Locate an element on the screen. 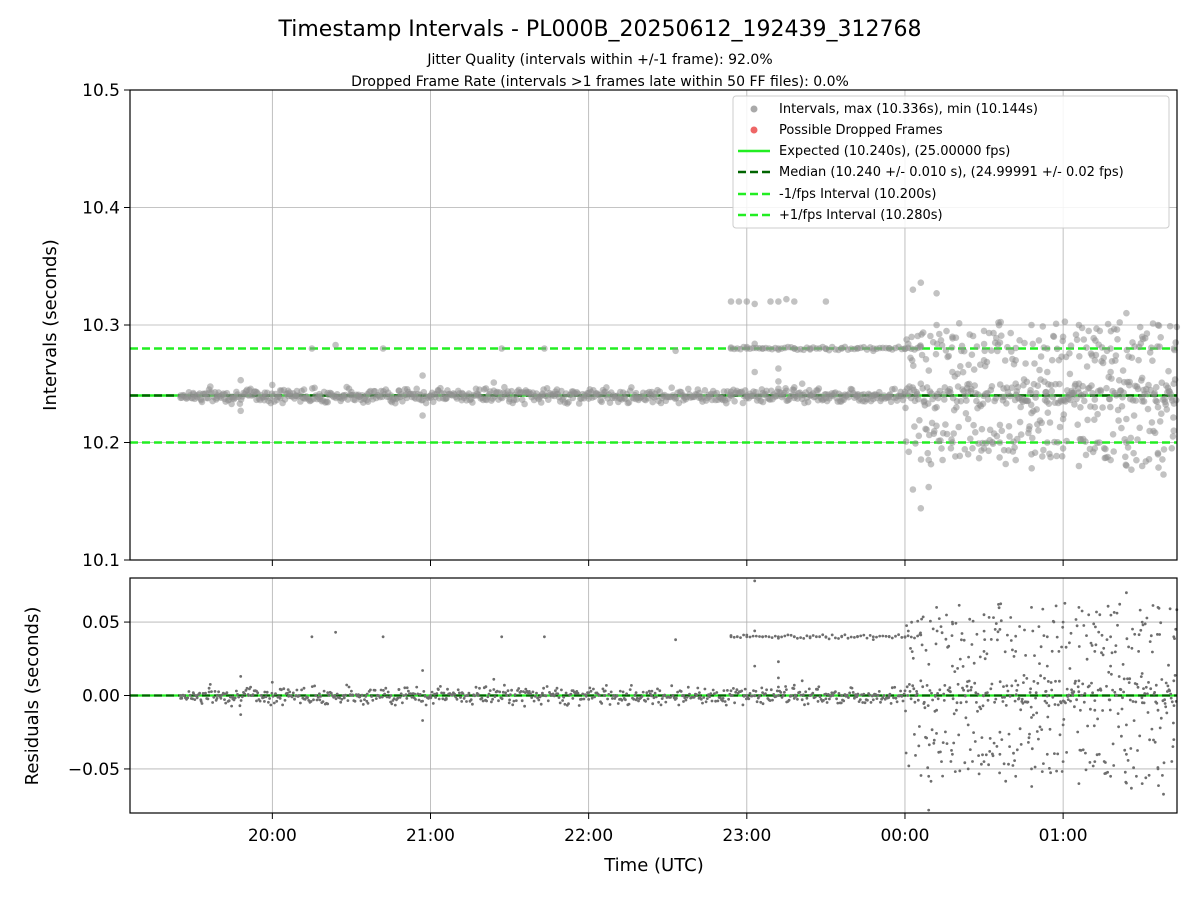  legend-item-intervals: Intervals, max (10.336s), min (10.144s) is located at coordinates (894, 109).